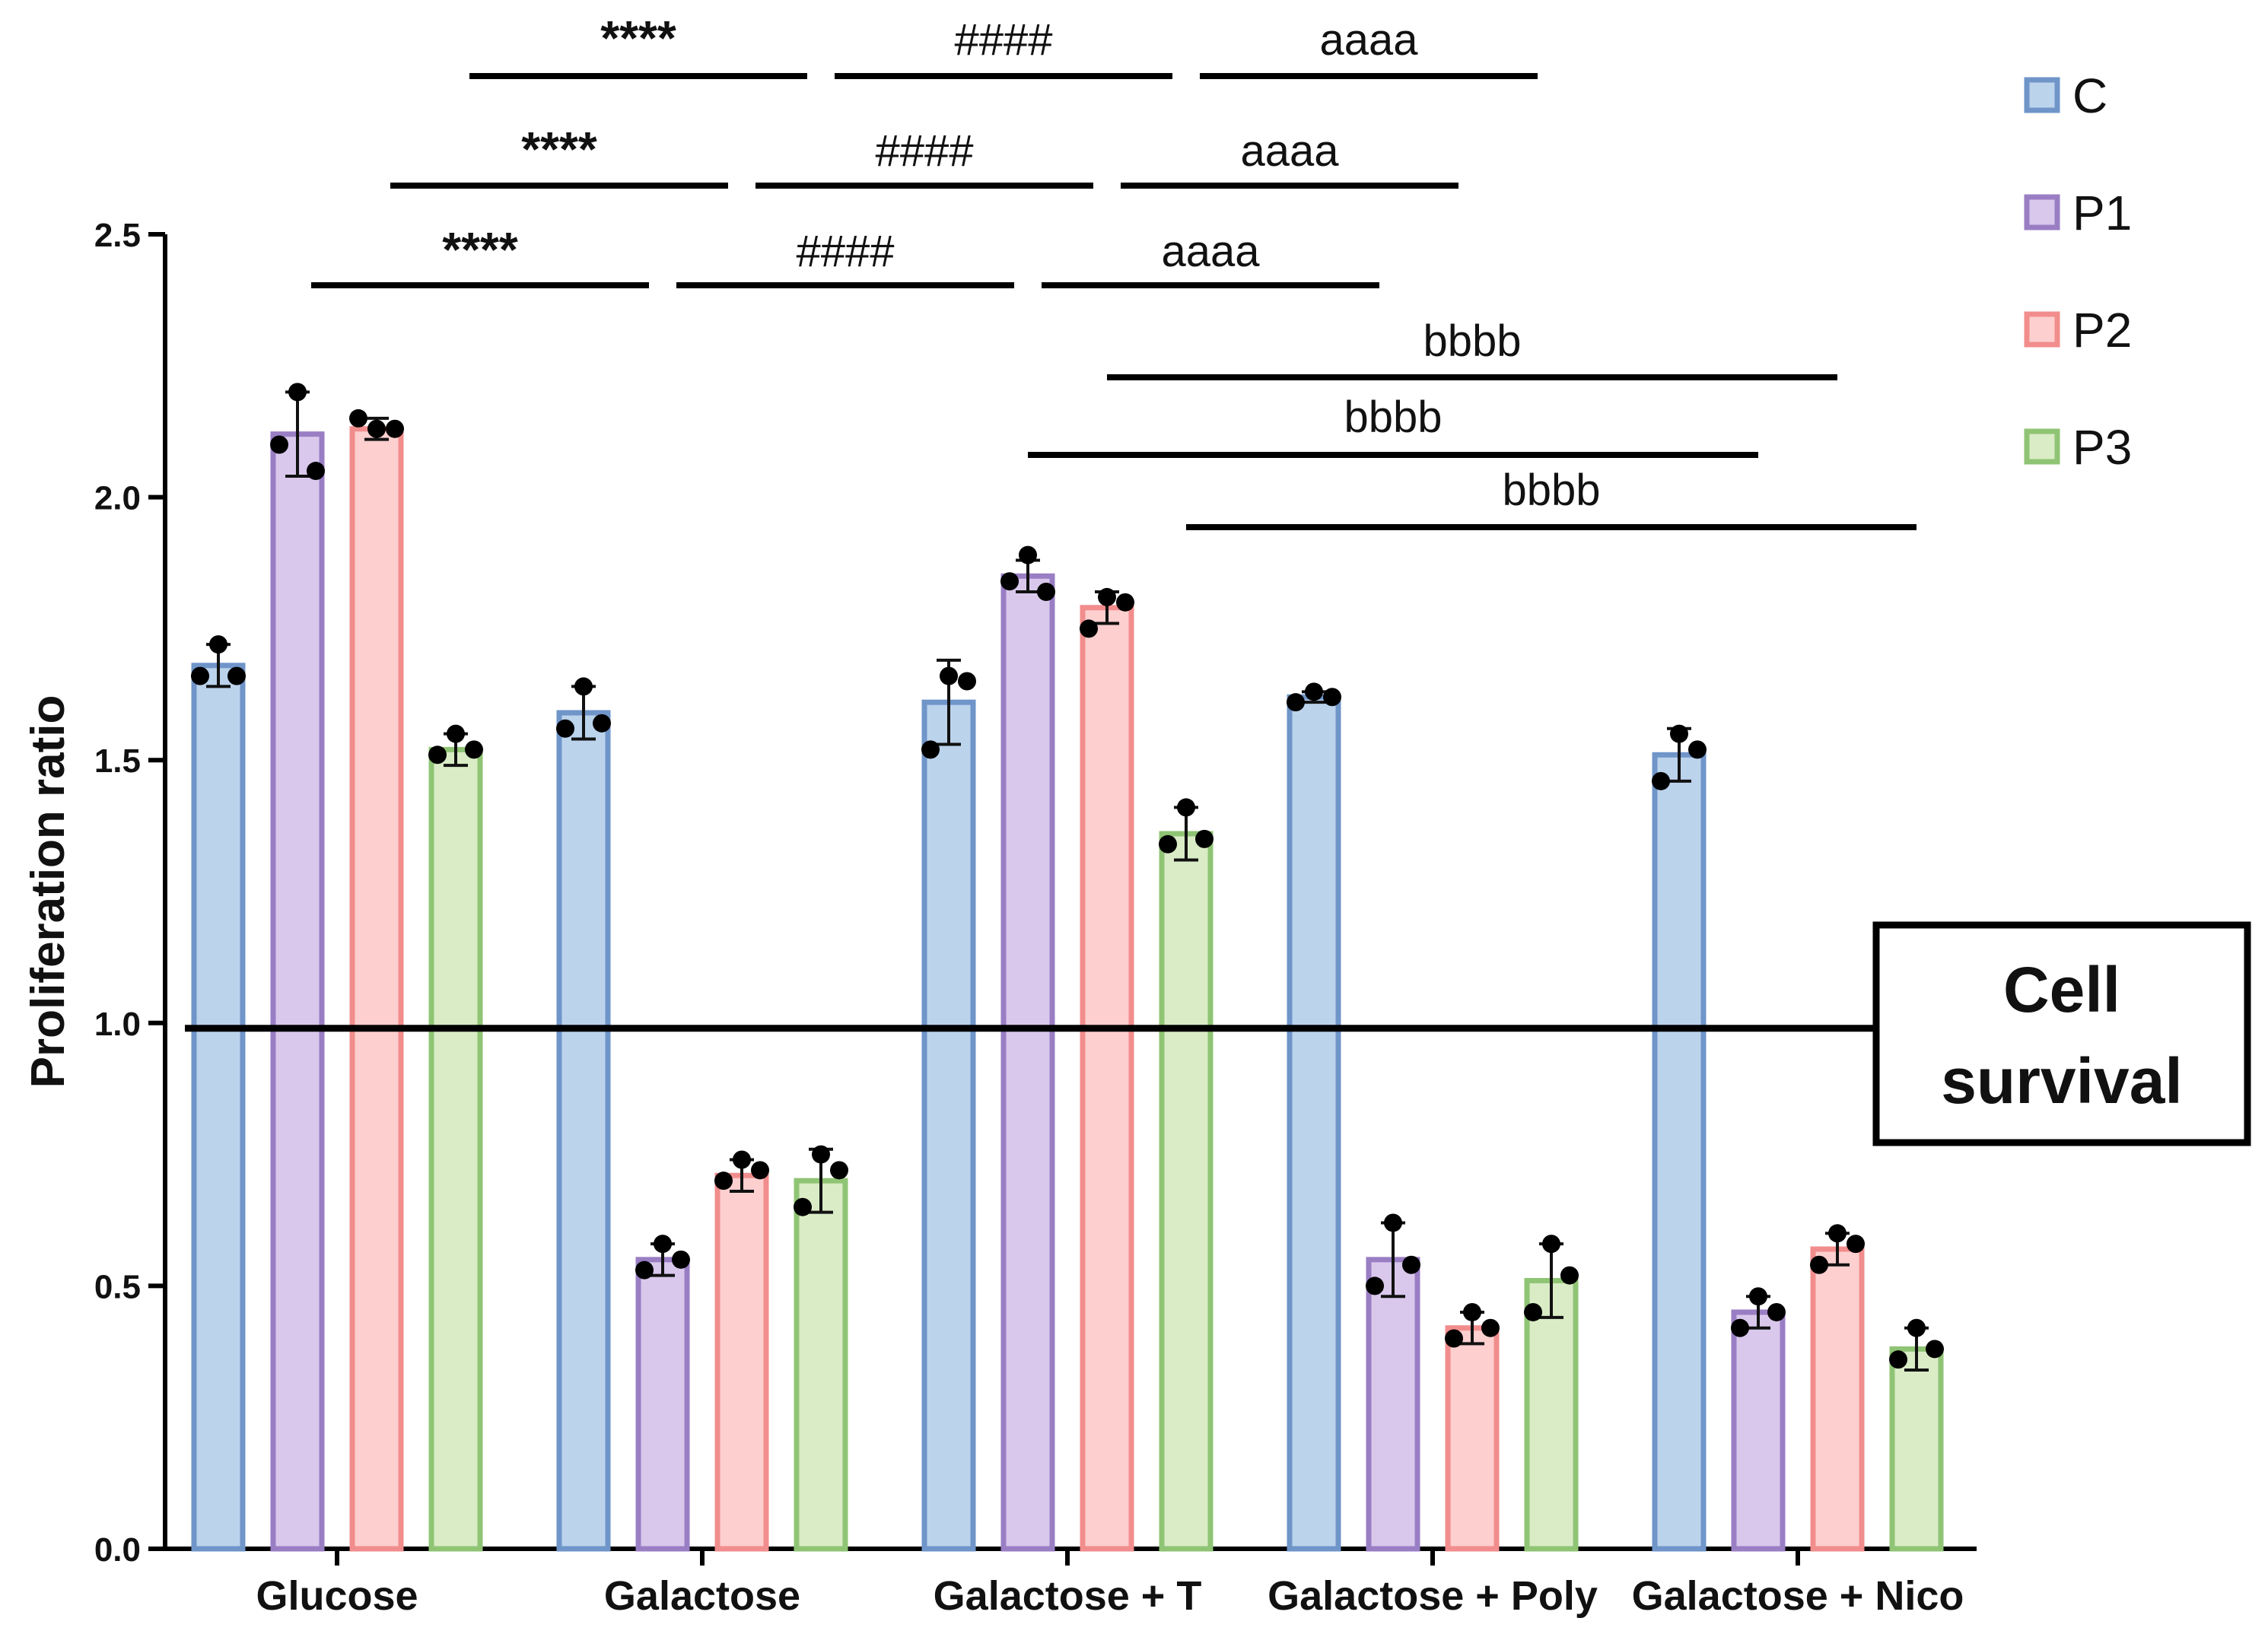 The width and height of the screenshot is (2268, 1634). Describe the element at coordinates (2042, 212) in the screenshot. I see `legend-swatch-p1` at that location.